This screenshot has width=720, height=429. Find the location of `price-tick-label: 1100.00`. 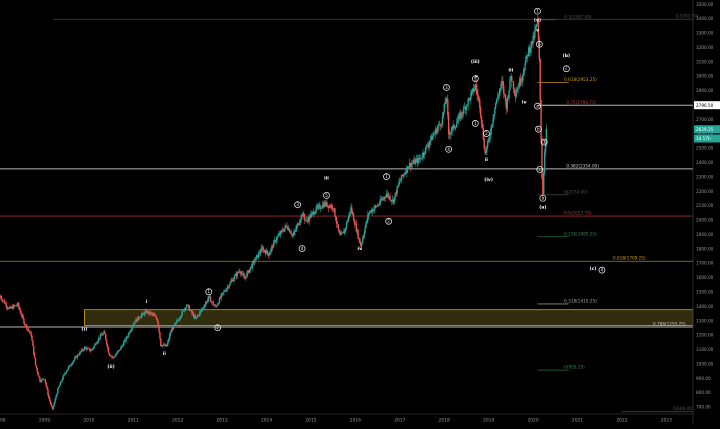

price-tick-label: 1100.00 is located at coordinates (705, 349).